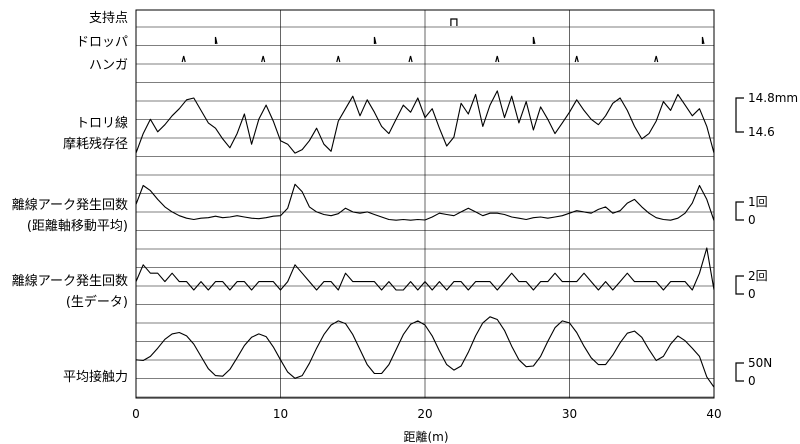 Image resolution: width=800 pixels, height=444 pixels. Describe the element at coordinates (752, 381) in the screenshot. I see `force-scale-bottom: 0` at that location.